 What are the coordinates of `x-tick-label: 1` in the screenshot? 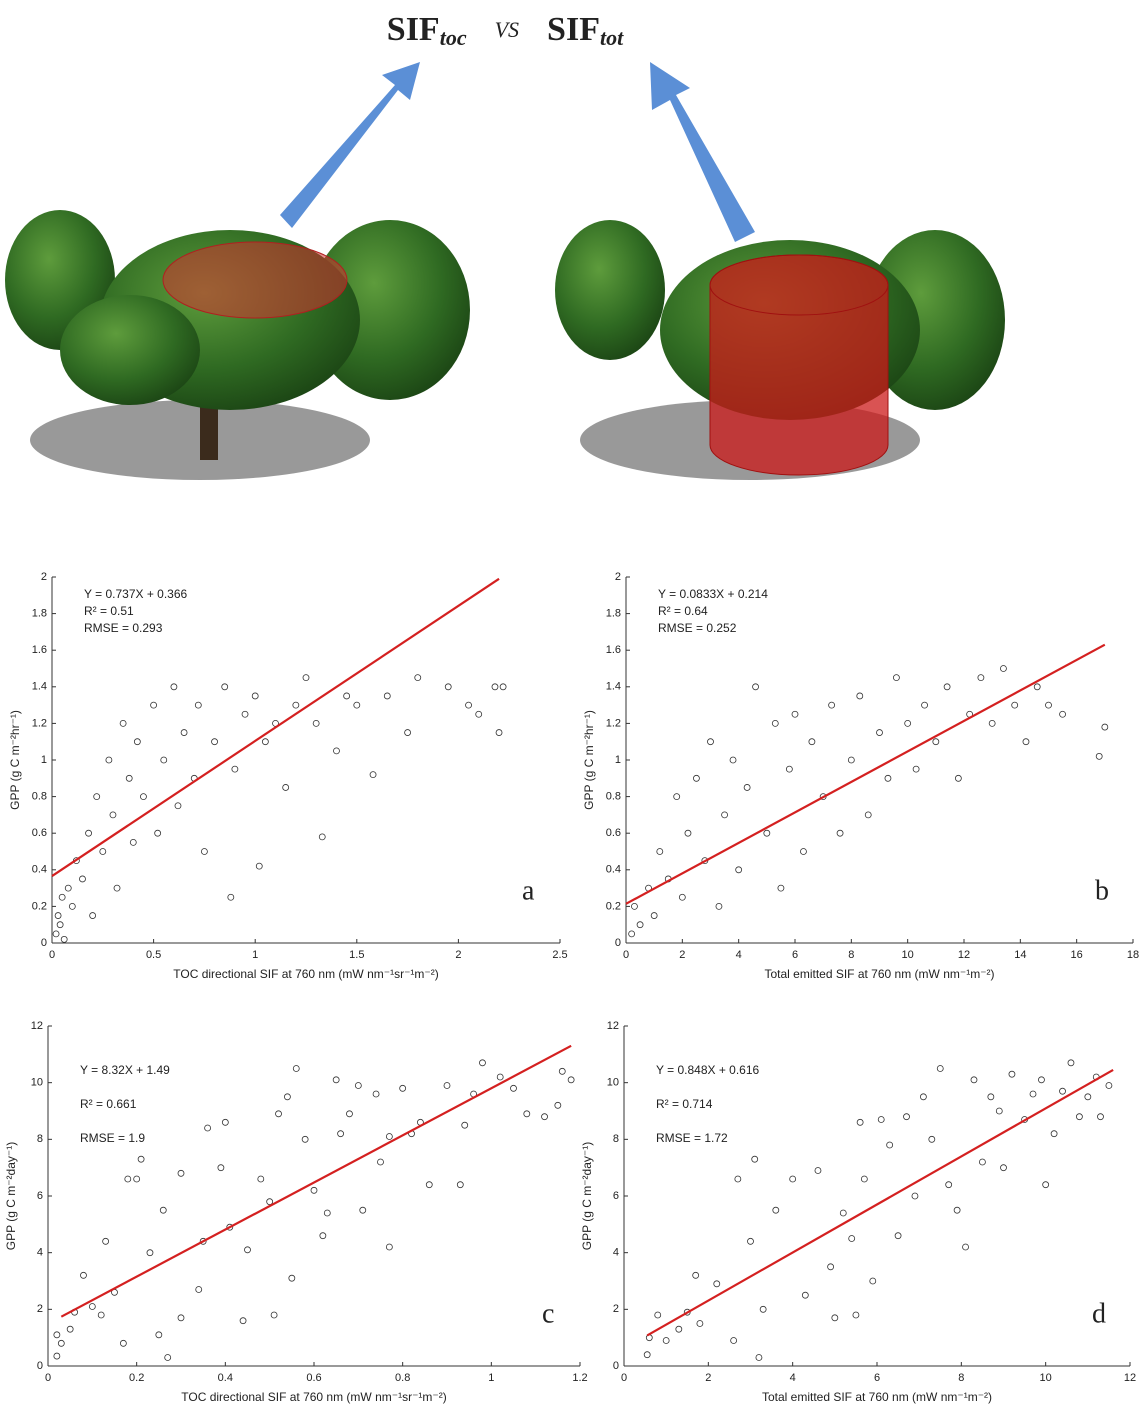 It's located at (255, 955).